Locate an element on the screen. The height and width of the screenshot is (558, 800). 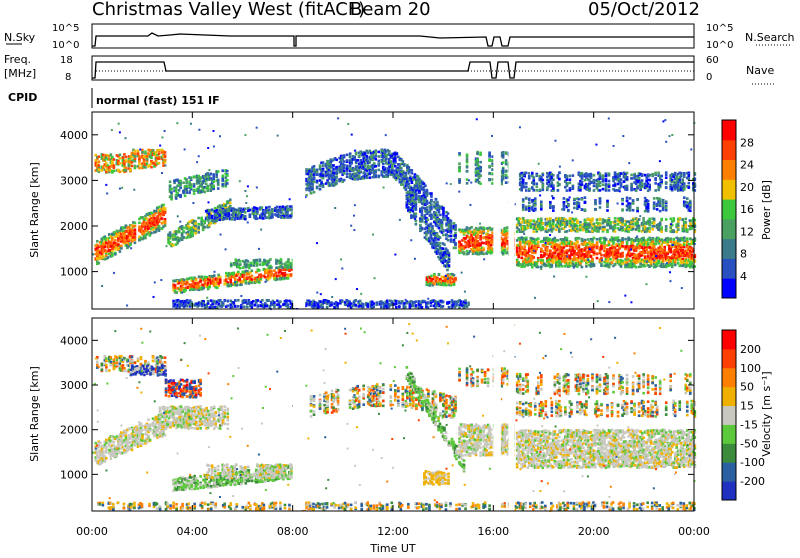
velocity-colorbar-tick: 200 is located at coordinates (750, 349).